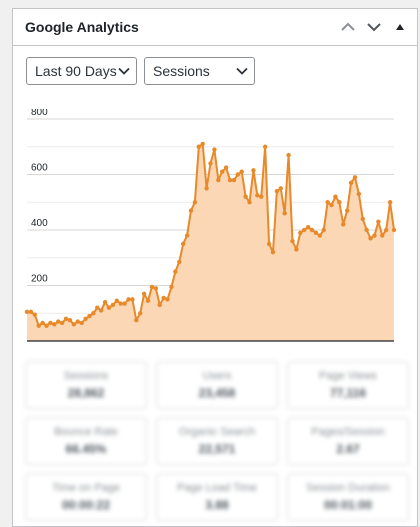 This screenshot has width=420, height=527. I want to click on collapse-button, so click(400, 27).